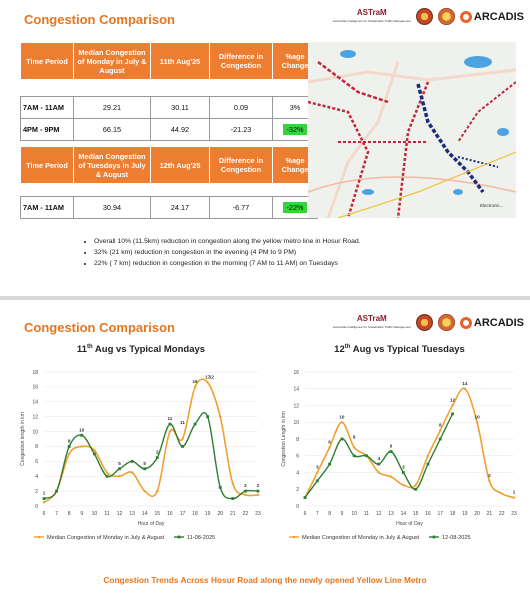 Image resolution: width=530 pixels, height=600 pixels. What do you see at coordinates (453, 400) in the screenshot?
I see `data-label: 12` at bounding box center [453, 400].